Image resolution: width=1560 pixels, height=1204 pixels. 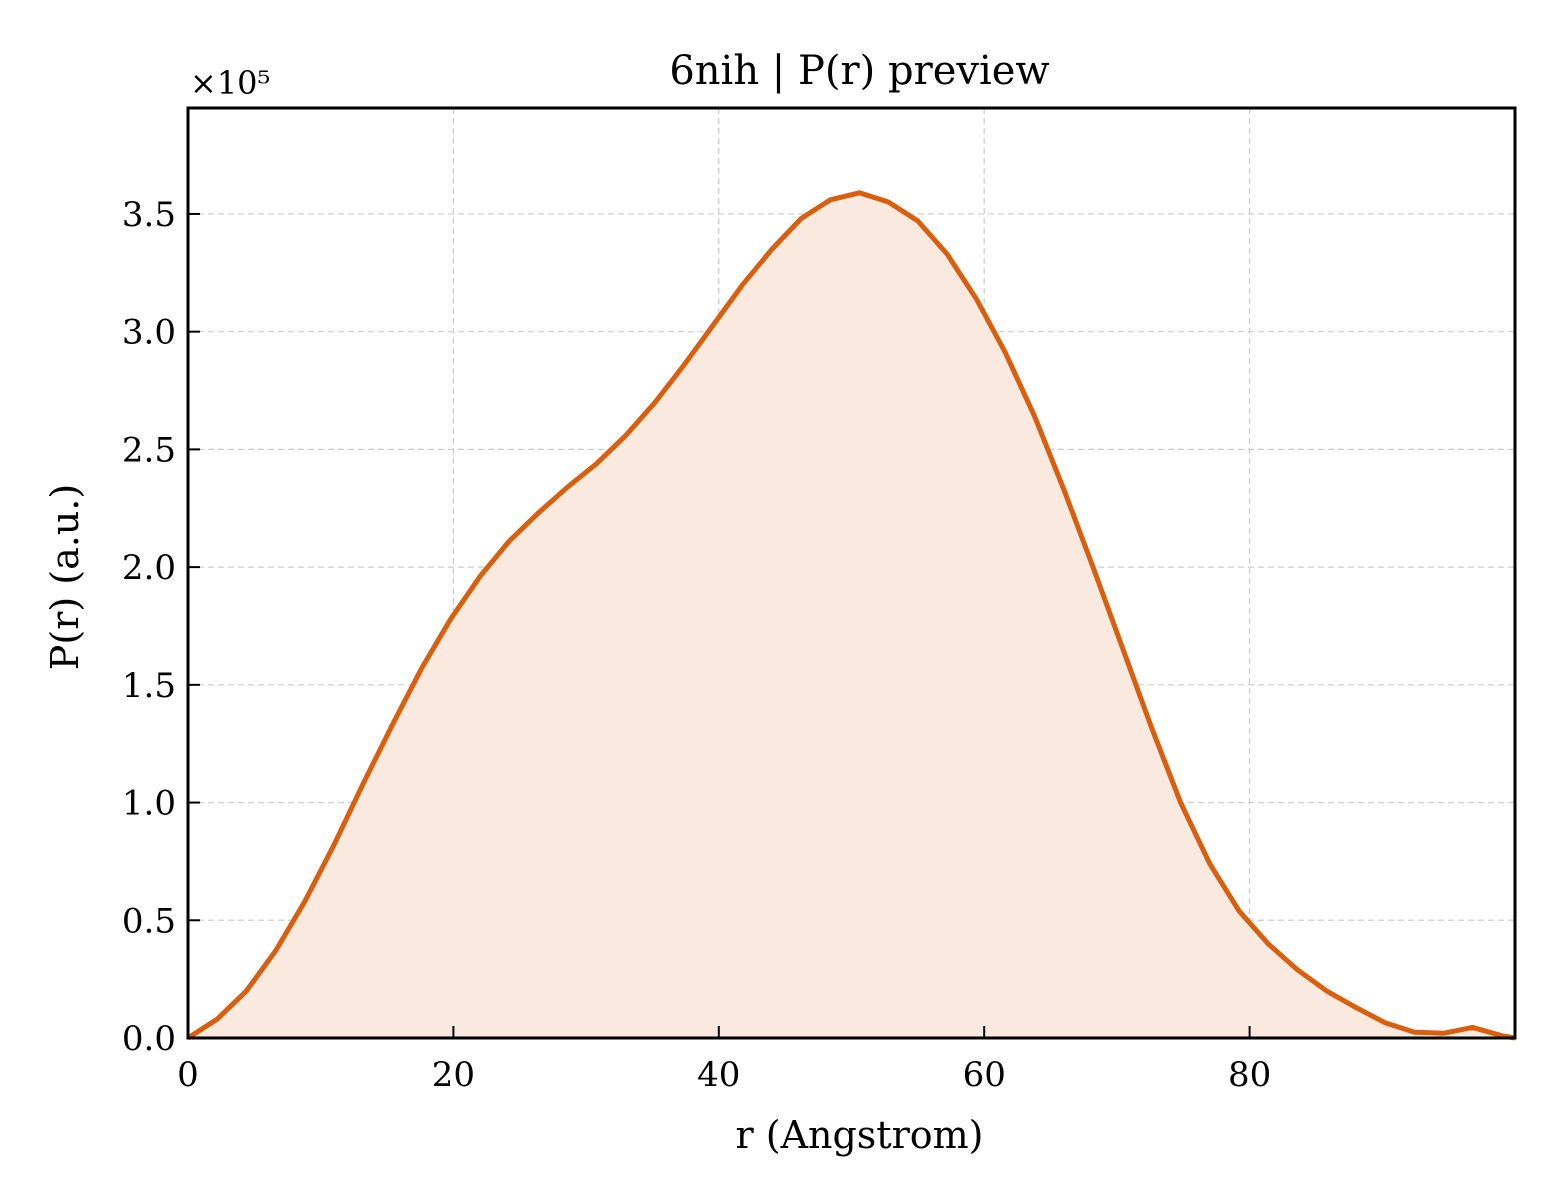 What do you see at coordinates (188, 1075) in the screenshot?
I see `x-tick-label: 0` at bounding box center [188, 1075].